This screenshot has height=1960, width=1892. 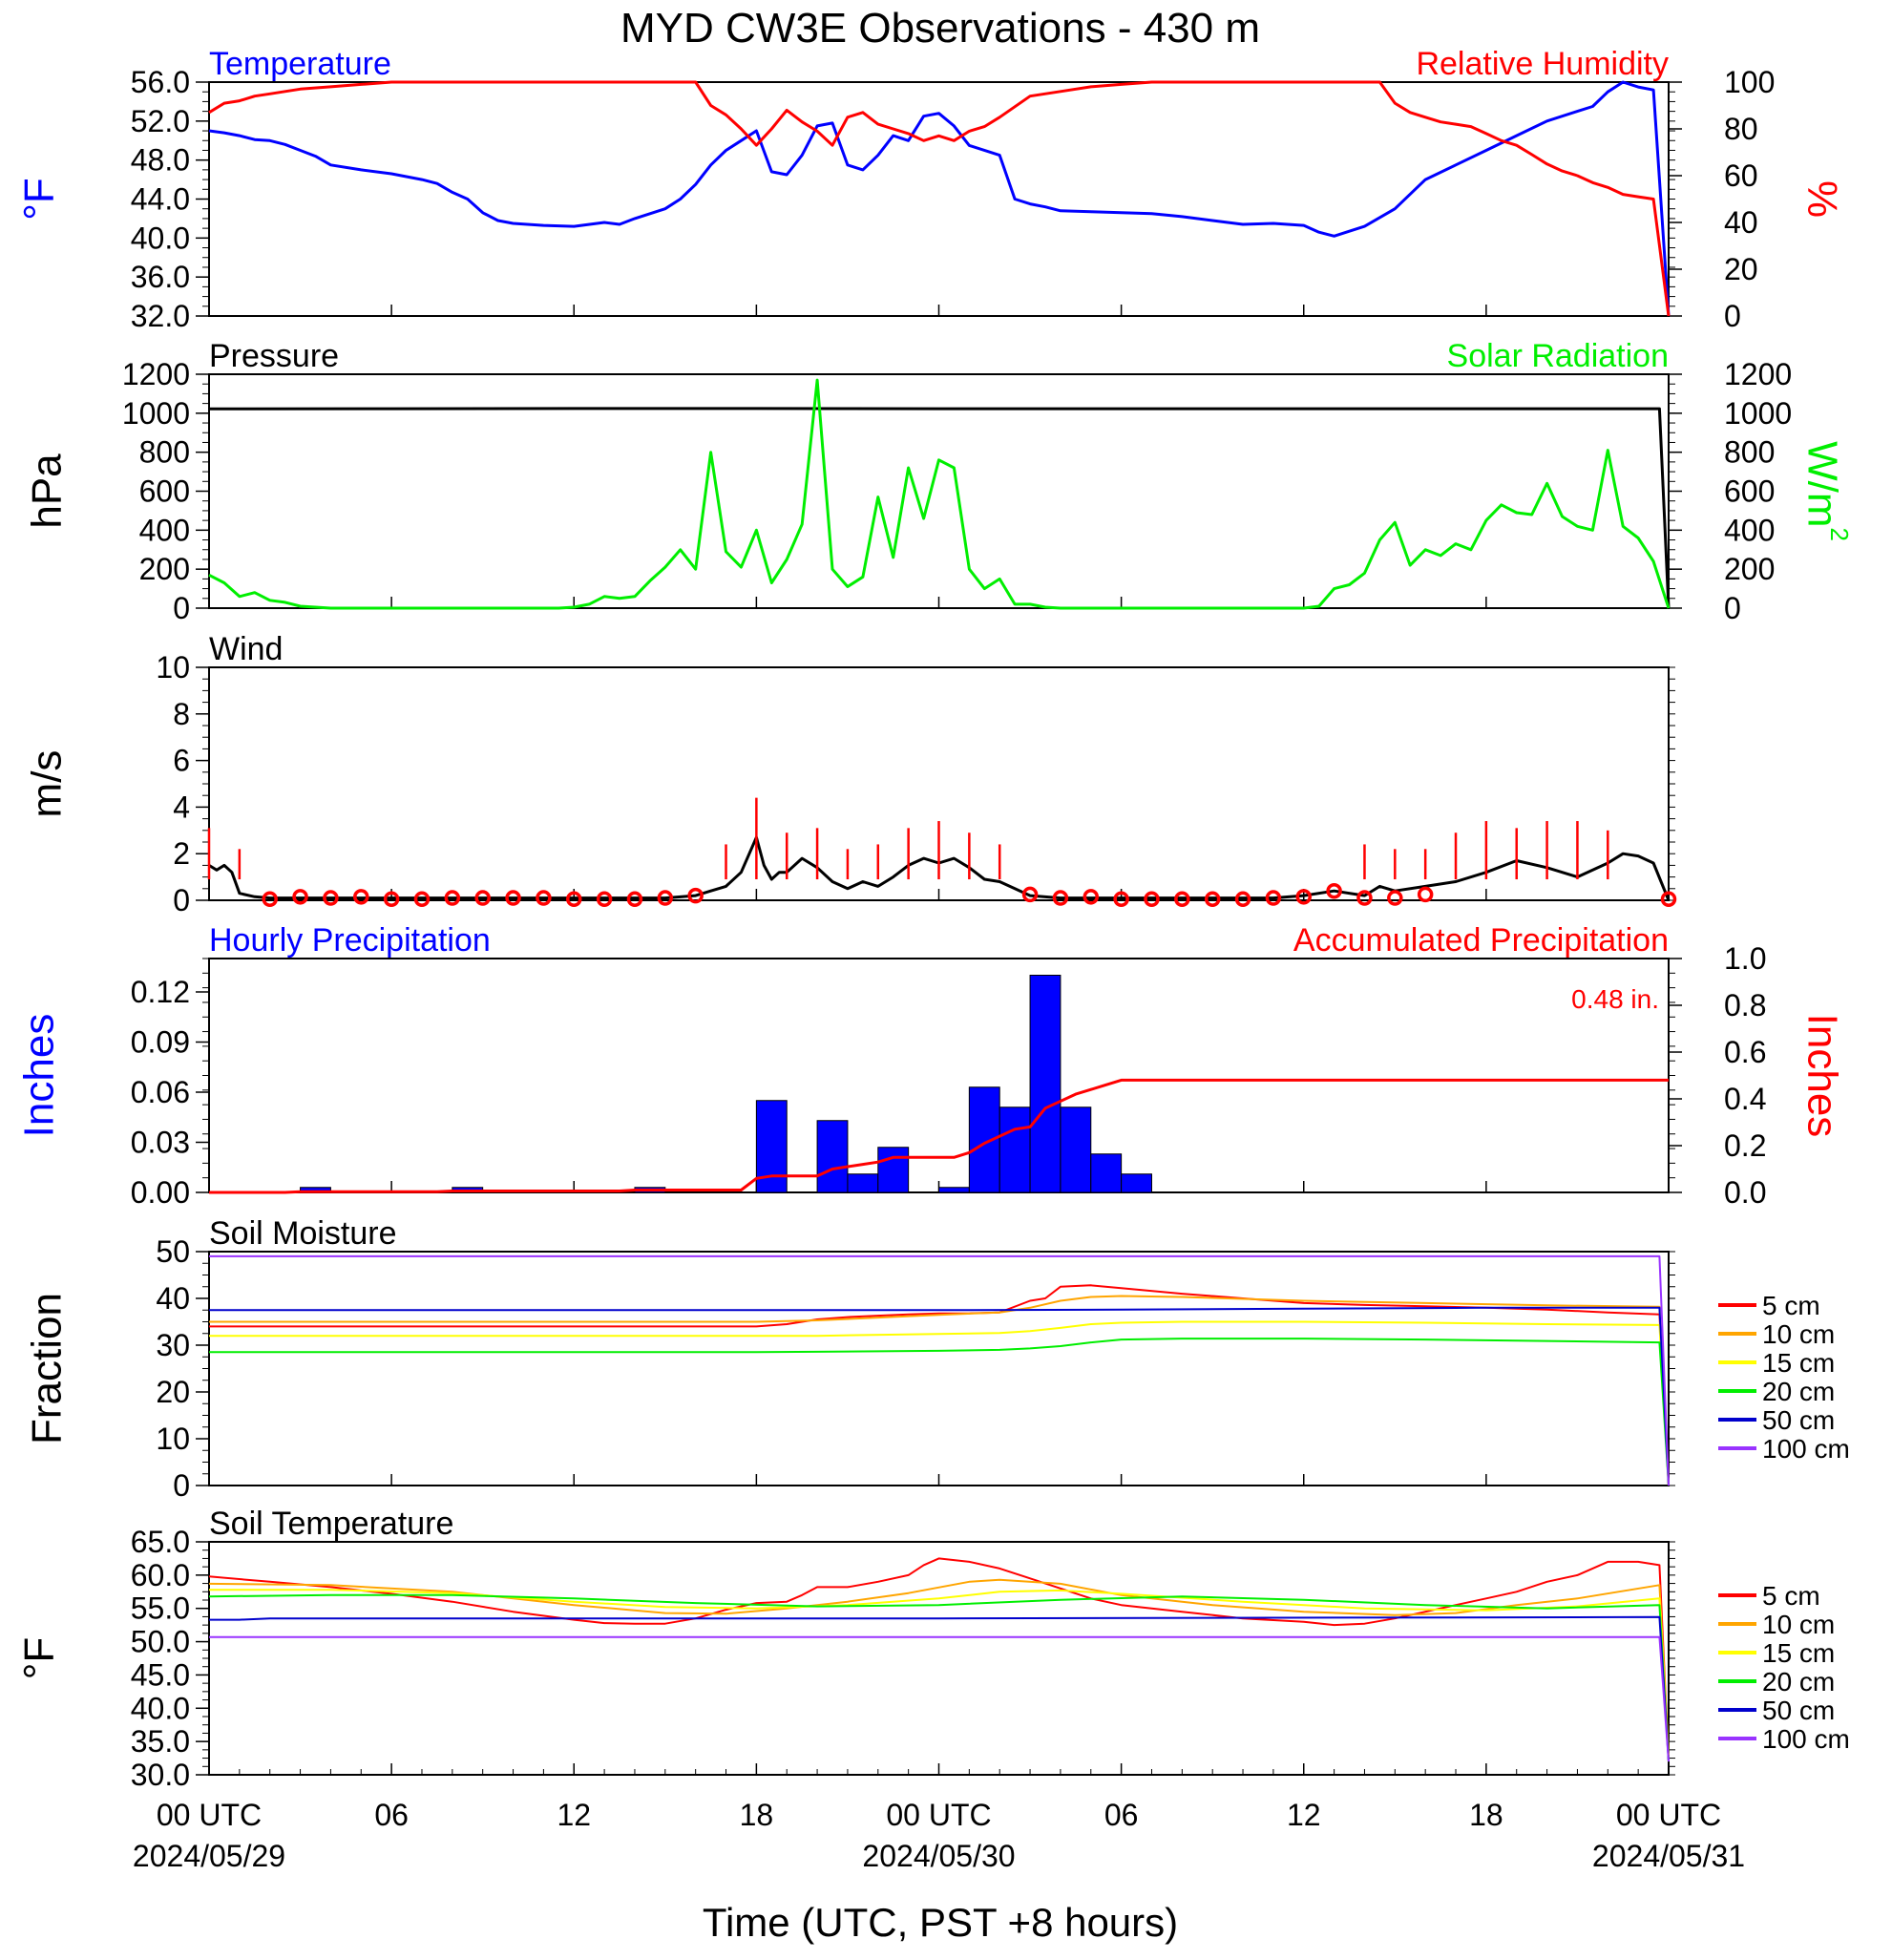 What do you see at coordinates (246, 649) in the screenshot?
I see `panel-left-title: Wind` at bounding box center [246, 649].